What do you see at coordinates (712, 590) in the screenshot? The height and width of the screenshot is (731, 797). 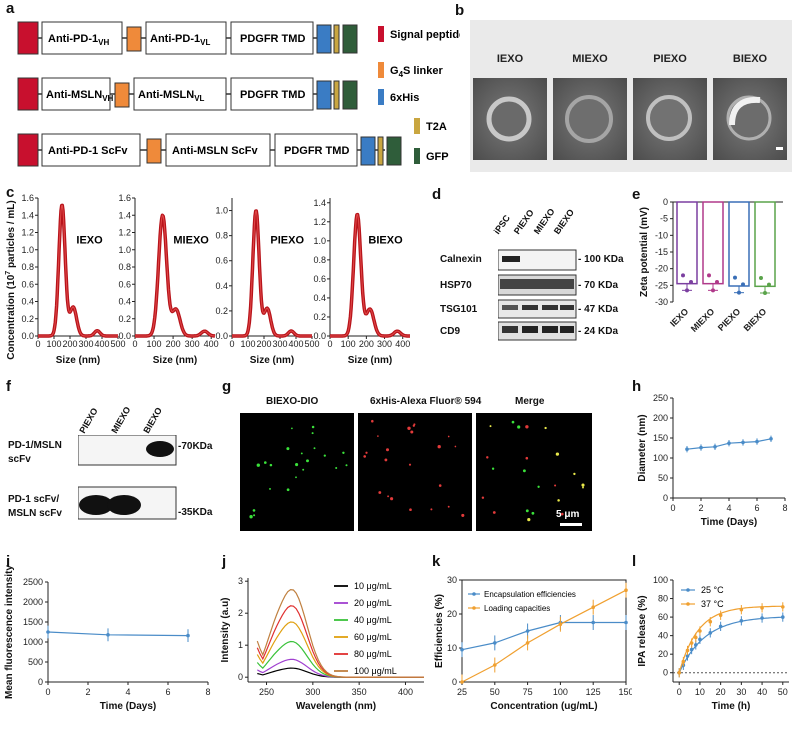 I see `release-legend-label: 25 °C` at bounding box center [712, 590].